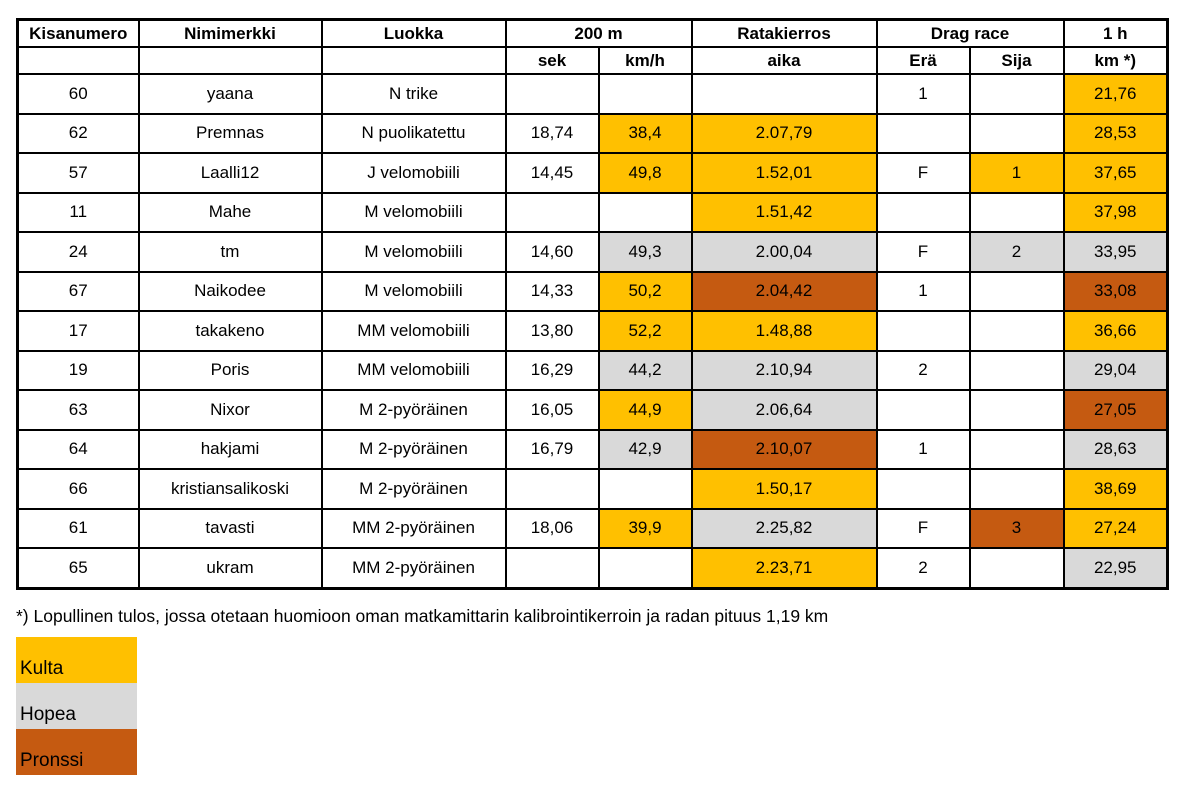  Describe the element at coordinates (552, 133) in the screenshot. I see `cell-200m-sek: 18,74` at that location.